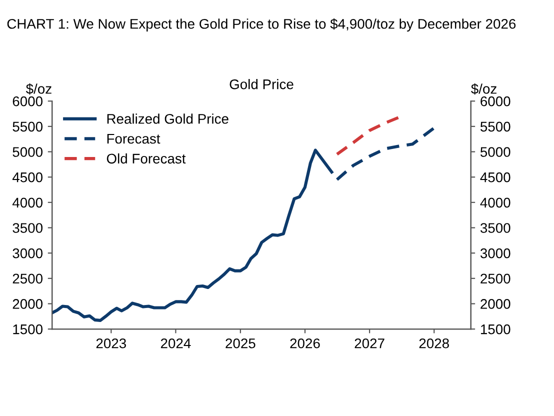  What do you see at coordinates (495, 152) in the screenshot?
I see `y2-tick-label: 5000` at bounding box center [495, 152].